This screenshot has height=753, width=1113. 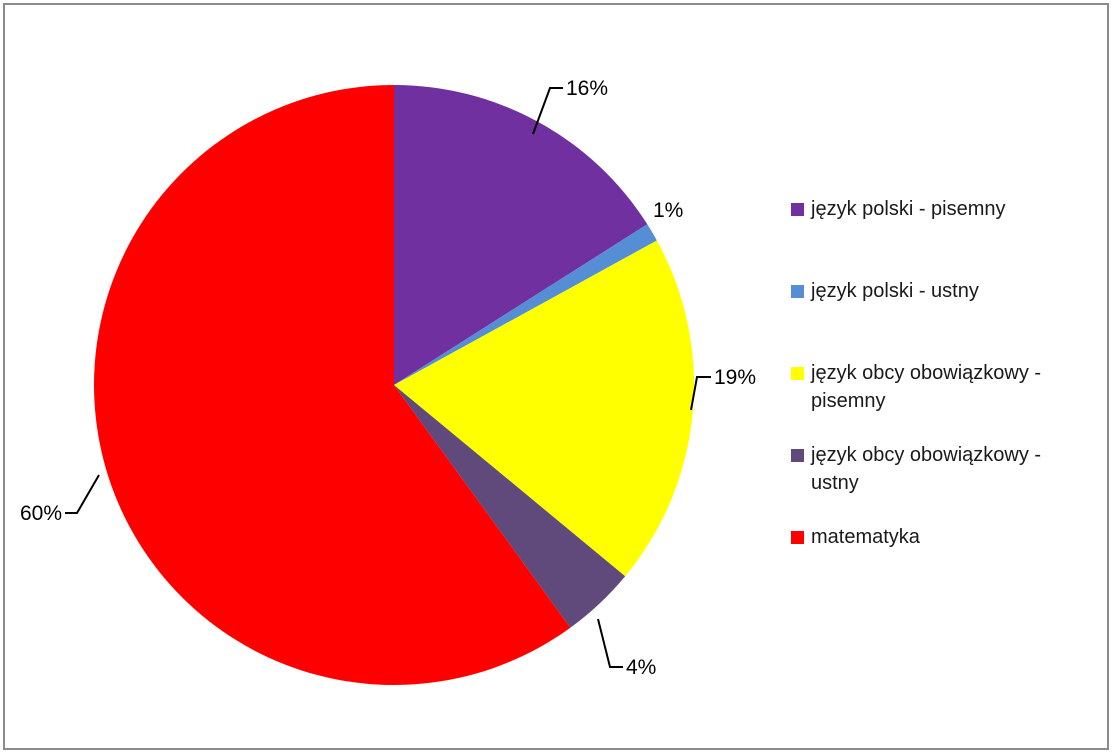 I want to click on legend-label: język polski - ustny, so click(x=895, y=291).